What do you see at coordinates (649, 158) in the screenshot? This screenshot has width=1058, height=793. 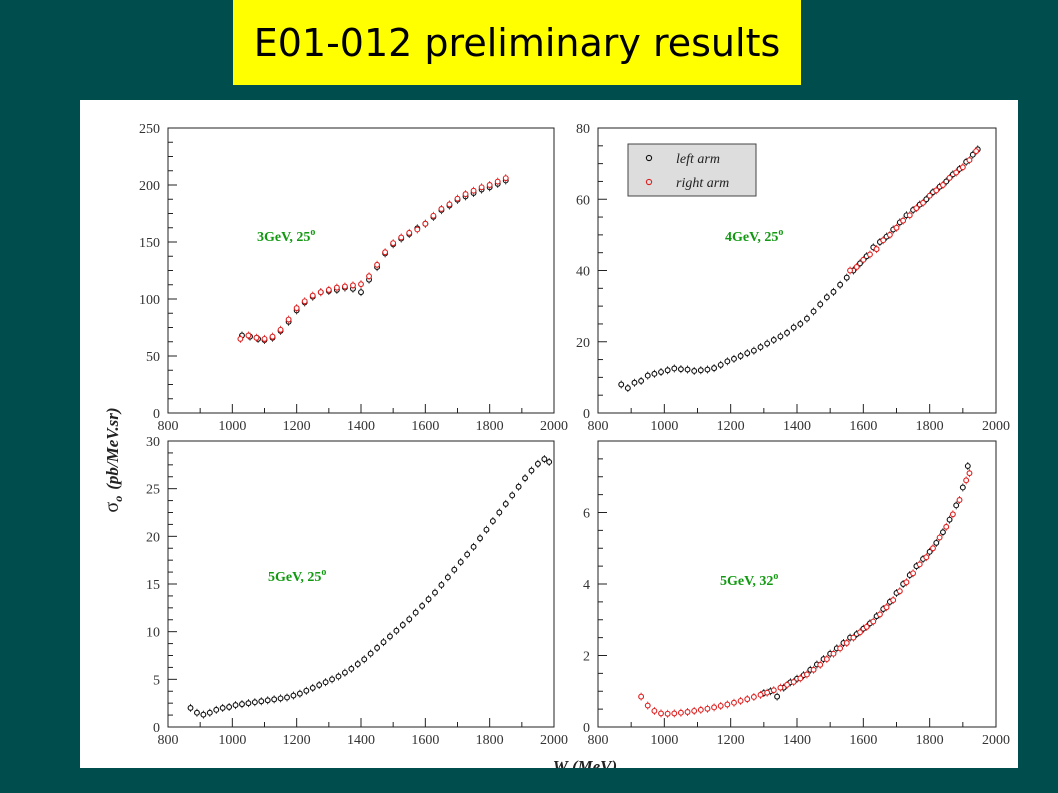 I see `legend-marker-left-arm` at bounding box center [649, 158].